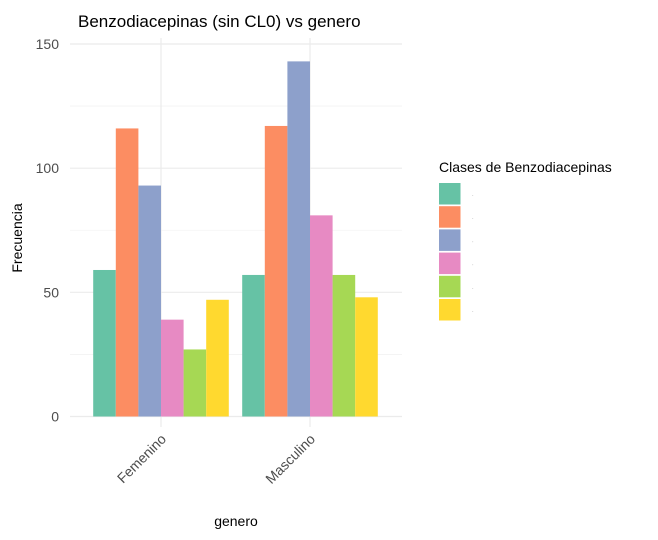 The width and height of the screenshot is (658, 540). Describe the element at coordinates (525, 240) in the screenshot. I see `legend: Clases de Benzodiacepinas · · · · · ·` at that location.